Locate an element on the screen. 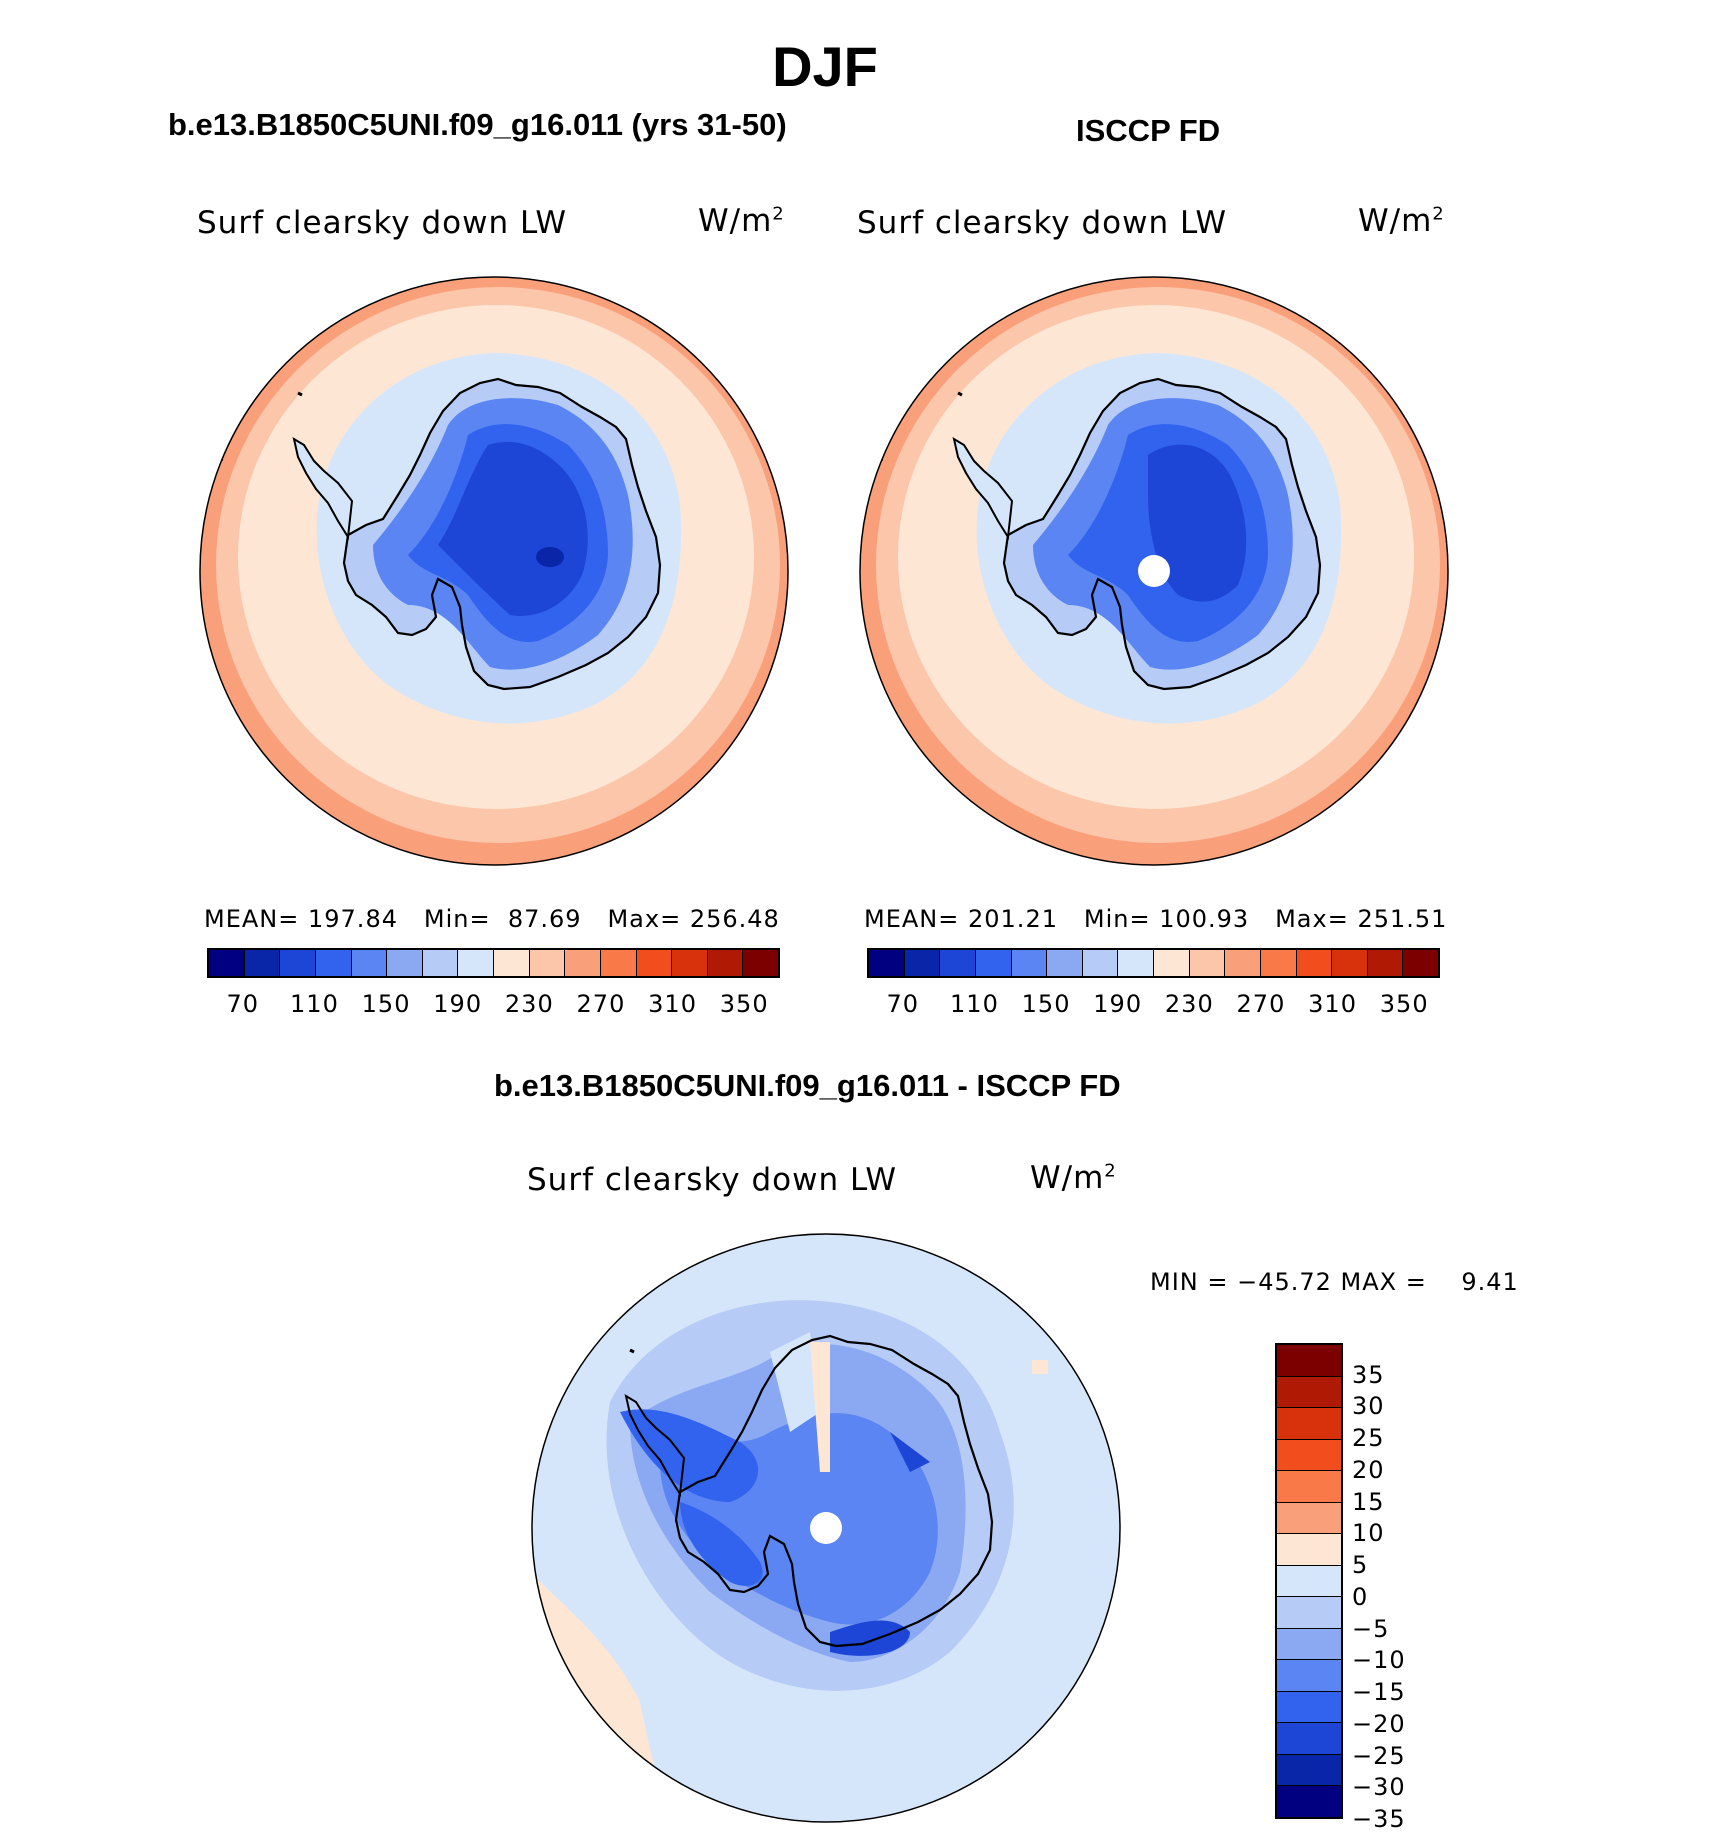  colorbar-tick-label: −25 is located at coordinates (1379, 1755).